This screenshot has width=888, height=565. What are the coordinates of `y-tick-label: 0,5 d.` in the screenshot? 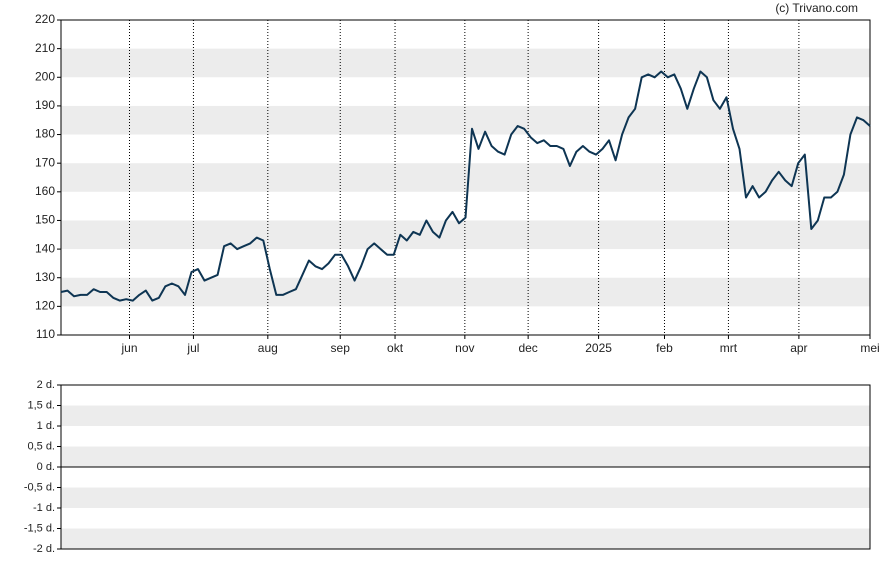 It's located at (41, 446).